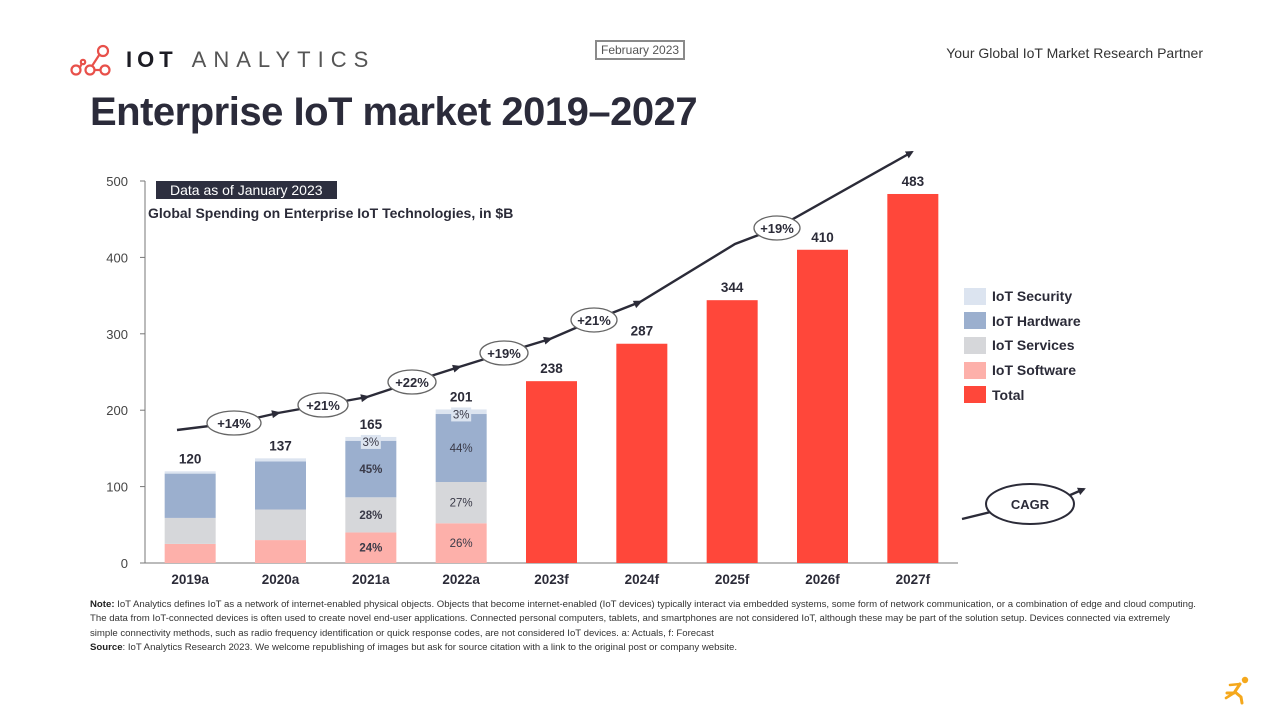 This screenshot has height=720, width=1280. I want to click on growth-rate-label: +21%, so click(594, 320).